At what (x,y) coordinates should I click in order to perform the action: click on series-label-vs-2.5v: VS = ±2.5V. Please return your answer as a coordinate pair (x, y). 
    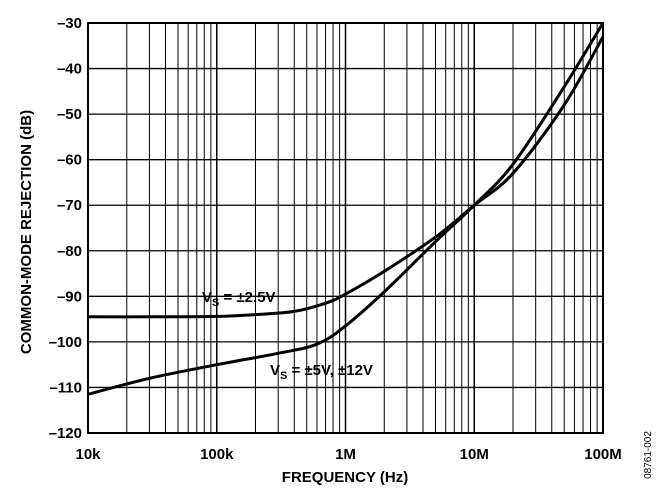
    Looking at the image, I should click on (239, 299).